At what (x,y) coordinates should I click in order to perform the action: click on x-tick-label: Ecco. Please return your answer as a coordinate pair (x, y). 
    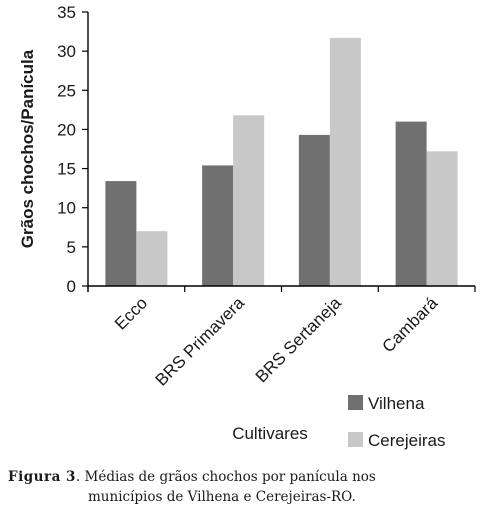
    Looking at the image, I should click on (131, 313).